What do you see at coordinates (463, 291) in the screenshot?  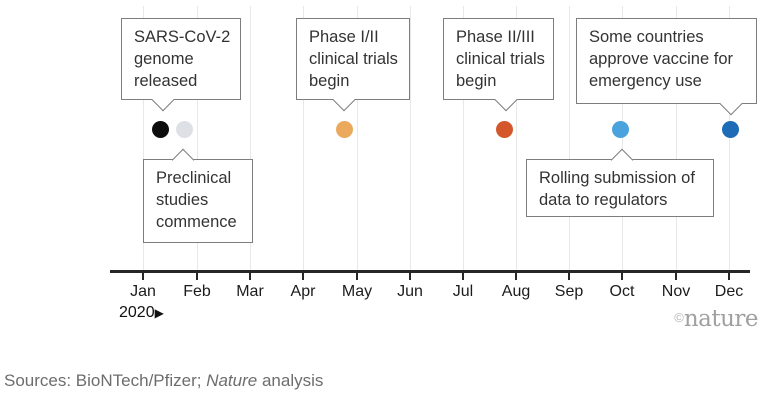 I see `month-label-jul: Jul` at bounding box center [463, 291].